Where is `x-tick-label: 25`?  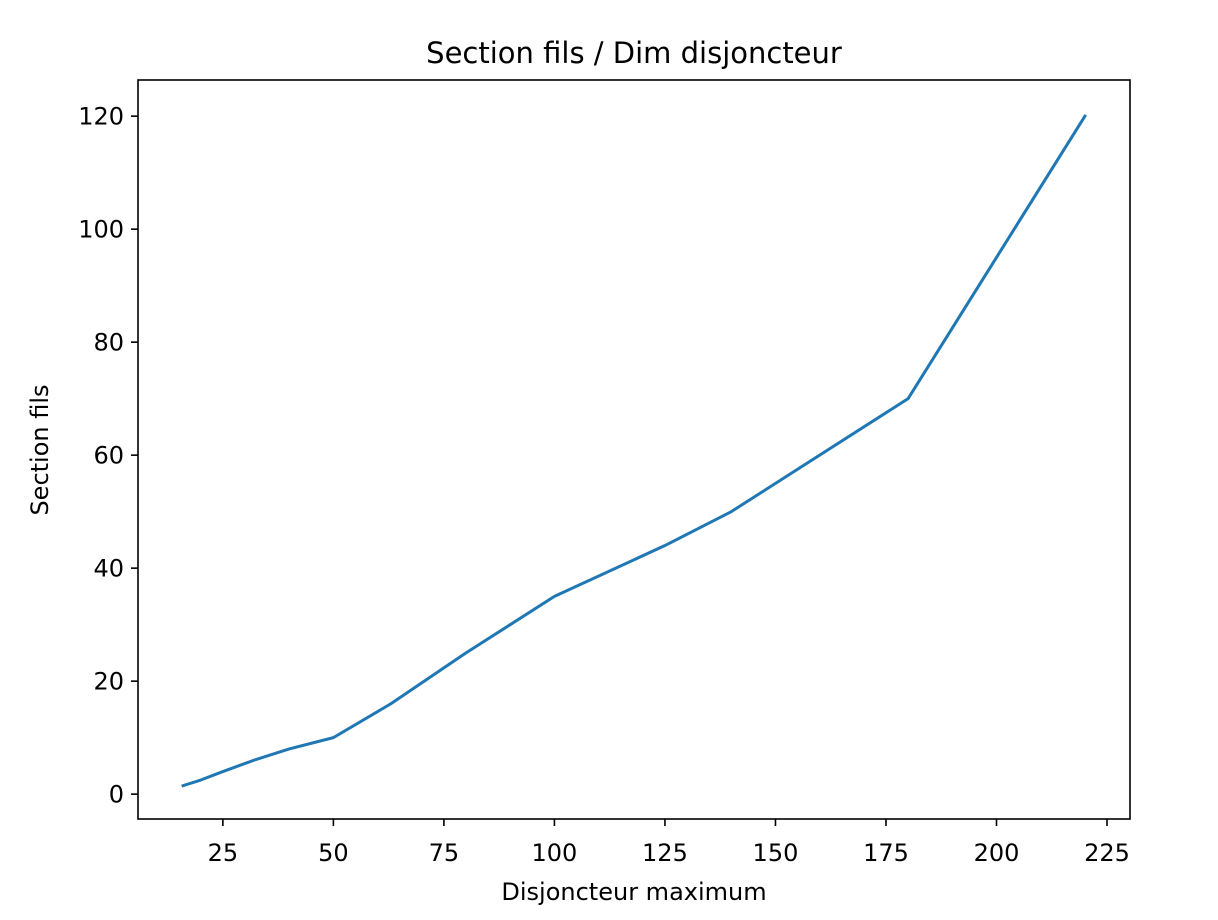 x-tick-label: 25 is located at coordinates (223, 853).